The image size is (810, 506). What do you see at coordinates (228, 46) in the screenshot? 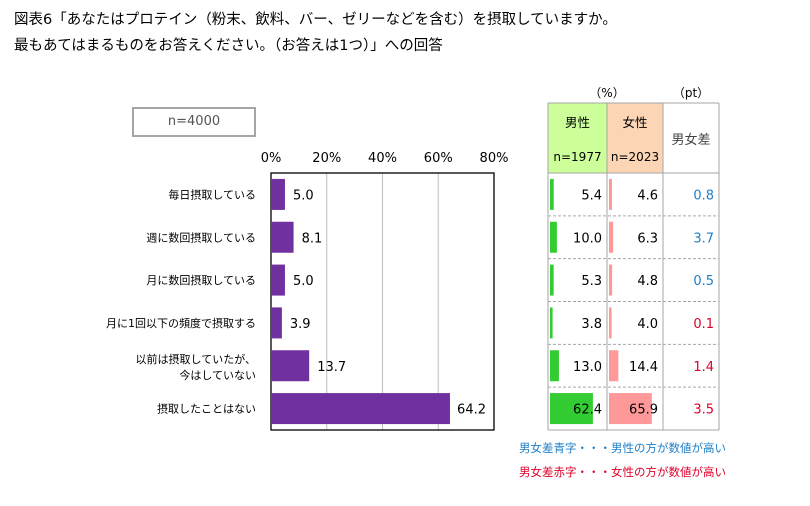
I see `chart-title-line2: 最もあてはまるものをお答えください。（お答えは1つ）」への回答` at bounding box center [228, 46].